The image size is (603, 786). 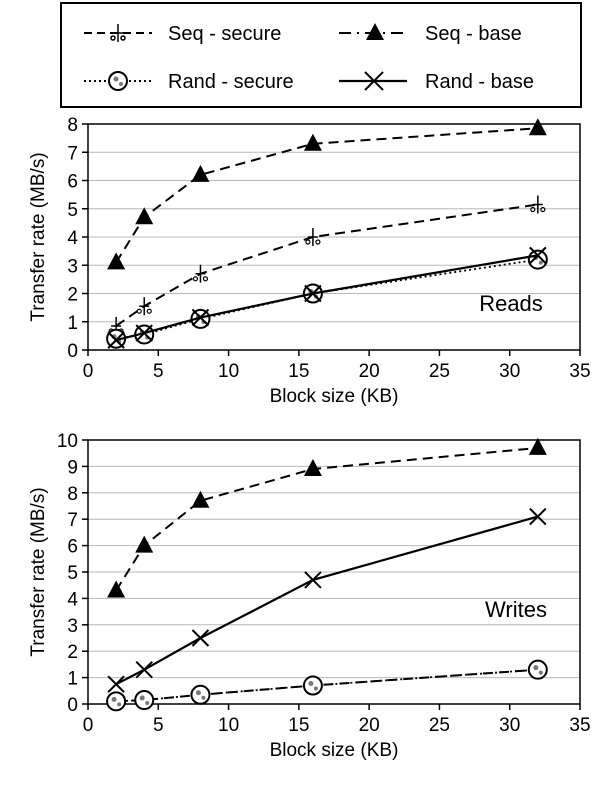 I want to click on legend-entry-seq-base: Seq - base, so click(x=430, y=34).